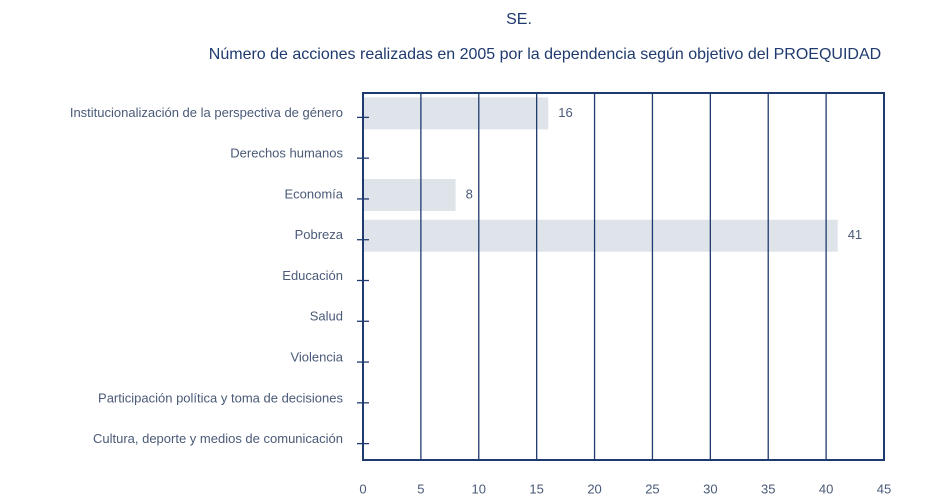 The image size is (945, 499). What do you see at coordinates (362, 488) in the screenshot?
I see `x-tick-label: 0` at bounding box center [362, 488].